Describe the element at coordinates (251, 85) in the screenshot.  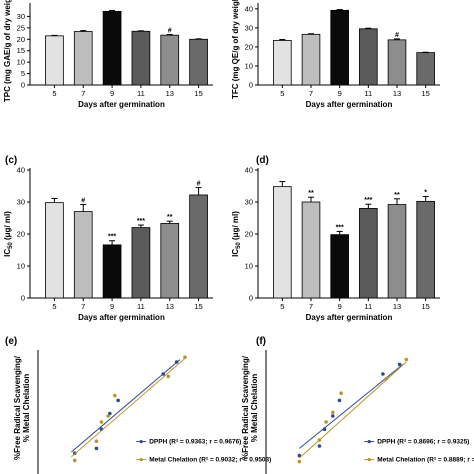
I see `y-tick-label-b: 0` at that location.